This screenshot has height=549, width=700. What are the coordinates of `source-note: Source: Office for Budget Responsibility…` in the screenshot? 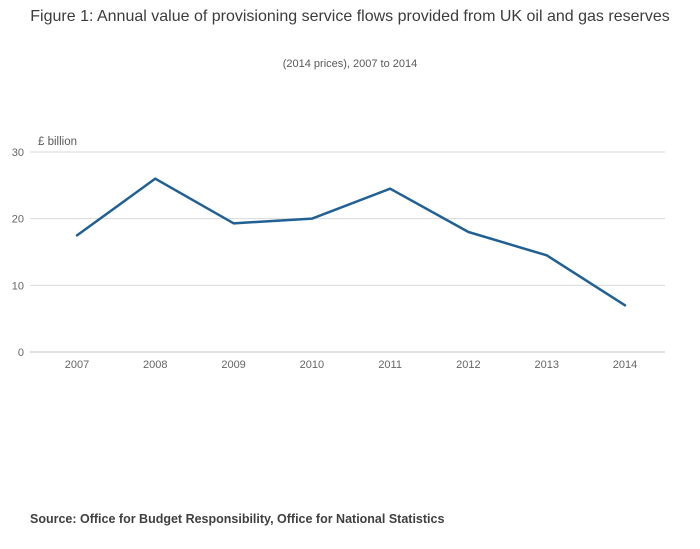 It's located at (237, 519).